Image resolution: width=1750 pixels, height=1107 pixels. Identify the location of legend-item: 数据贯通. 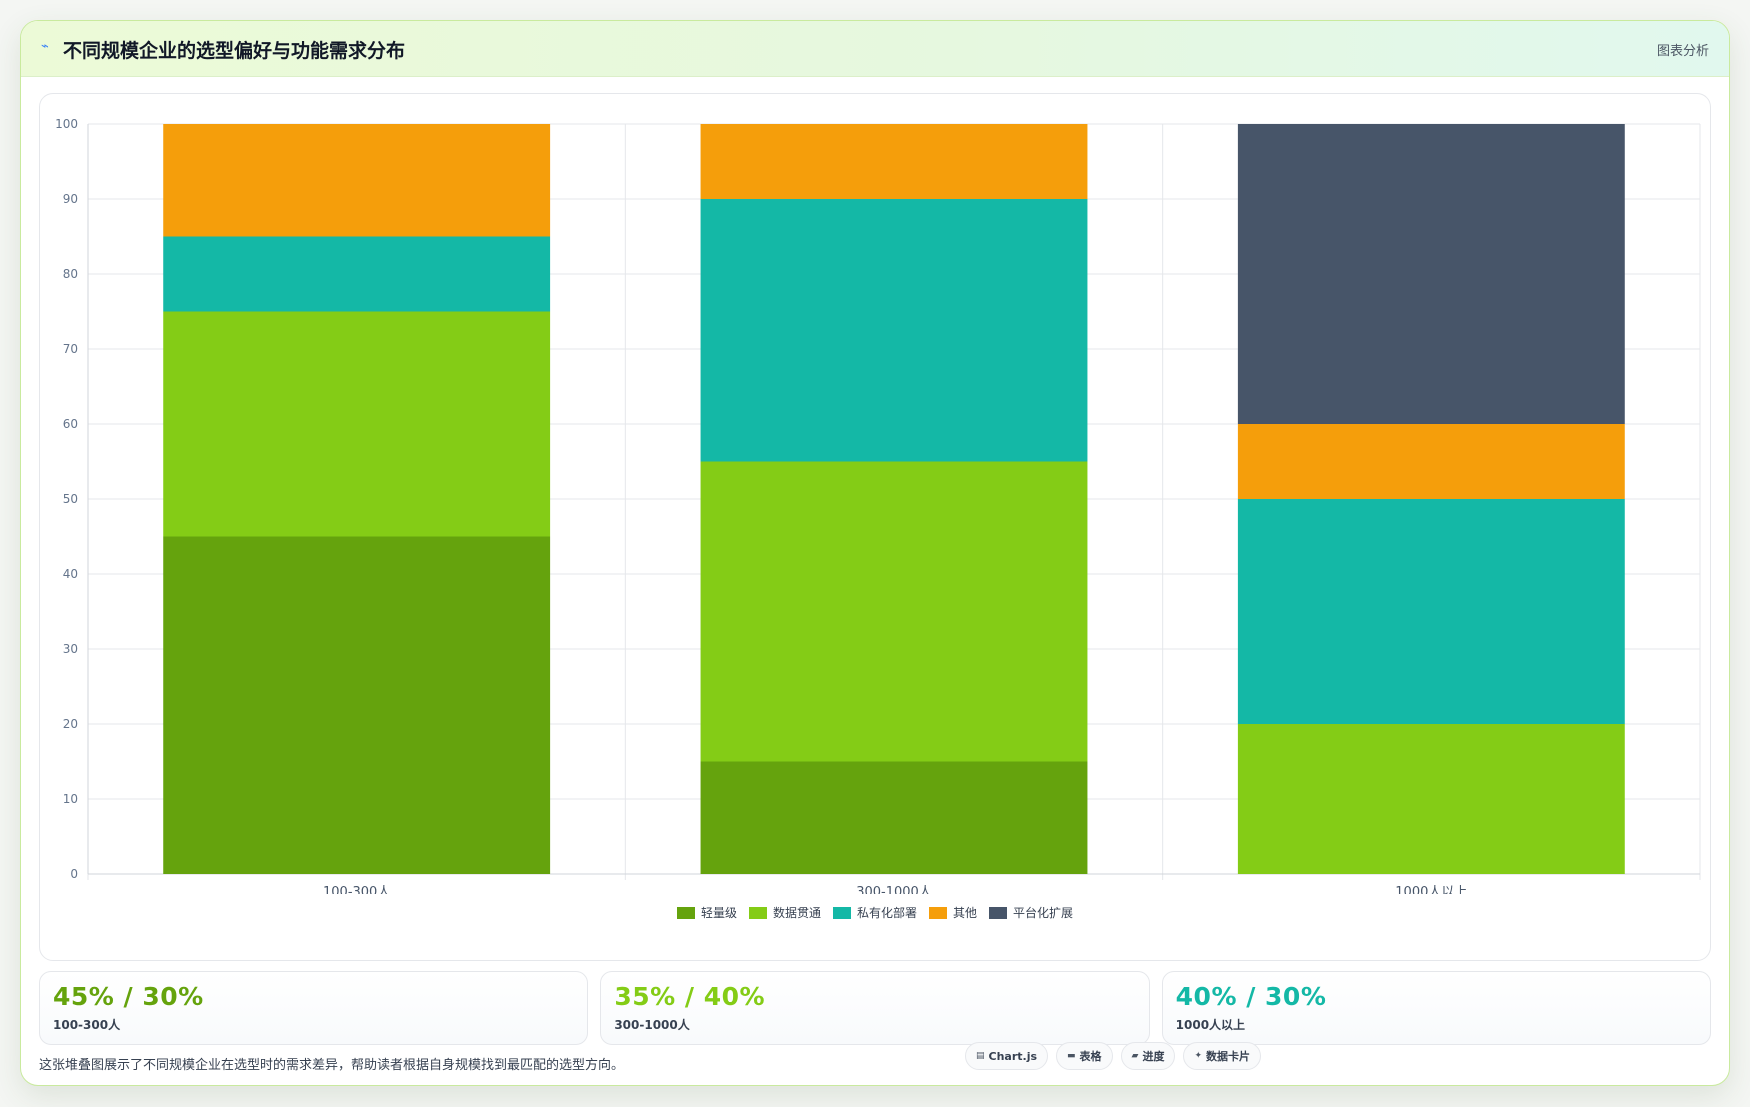
(784, 912).